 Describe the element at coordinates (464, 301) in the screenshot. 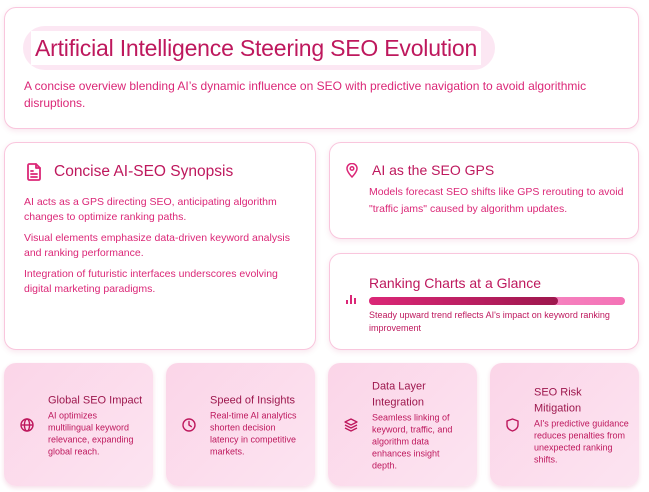

I see `ranking-progress-fill` at that location.